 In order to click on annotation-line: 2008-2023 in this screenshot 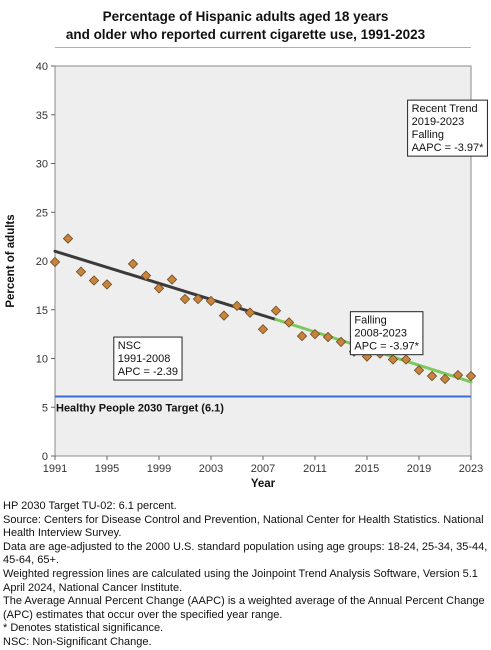, I will do `click(380, 334)`.